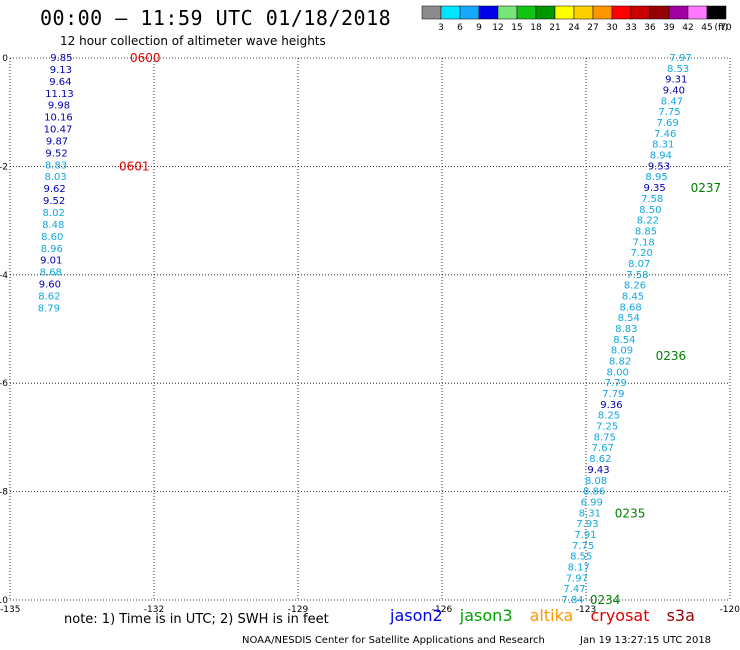 This screenshot has width=740, height=650. I want to click on wave-height-value: 8.85, so click(646, 231).